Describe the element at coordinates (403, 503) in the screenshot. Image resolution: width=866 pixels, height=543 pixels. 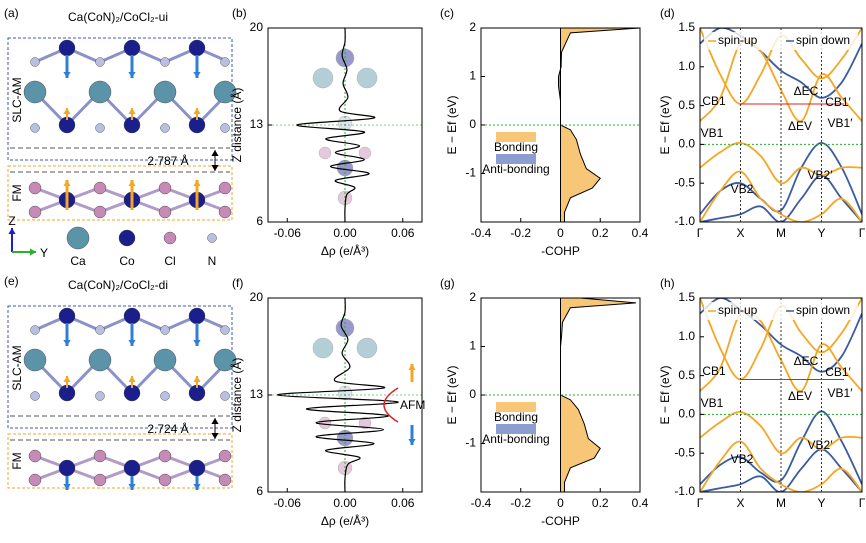
I see `x-tick-label: 0.06` at that location.